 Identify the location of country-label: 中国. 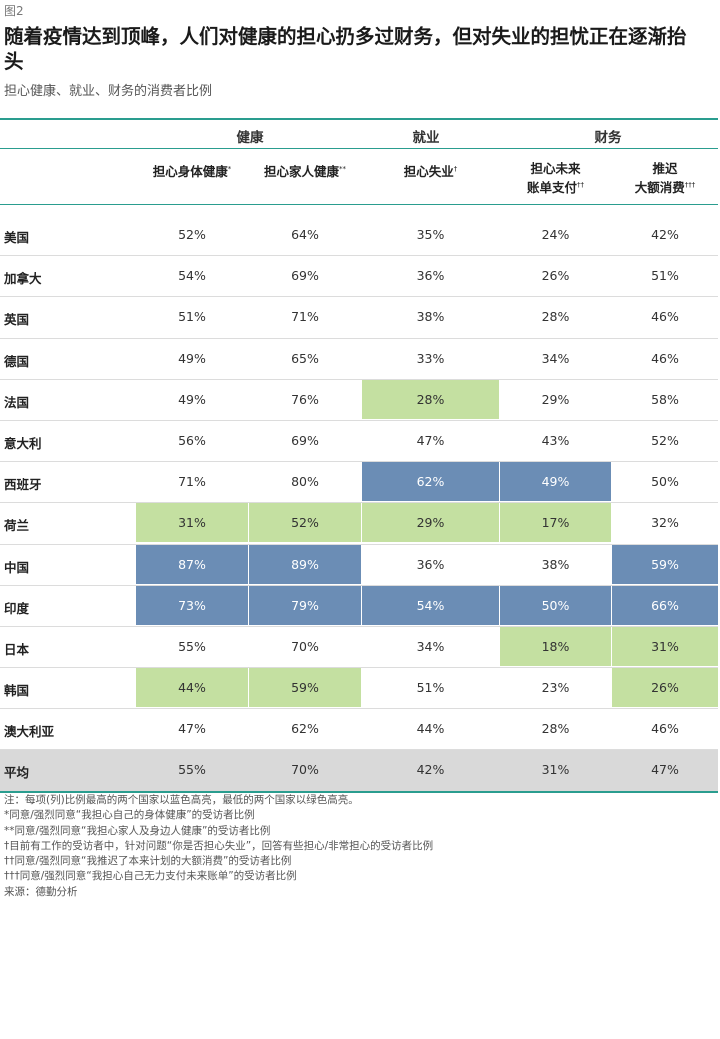
(17, 567).